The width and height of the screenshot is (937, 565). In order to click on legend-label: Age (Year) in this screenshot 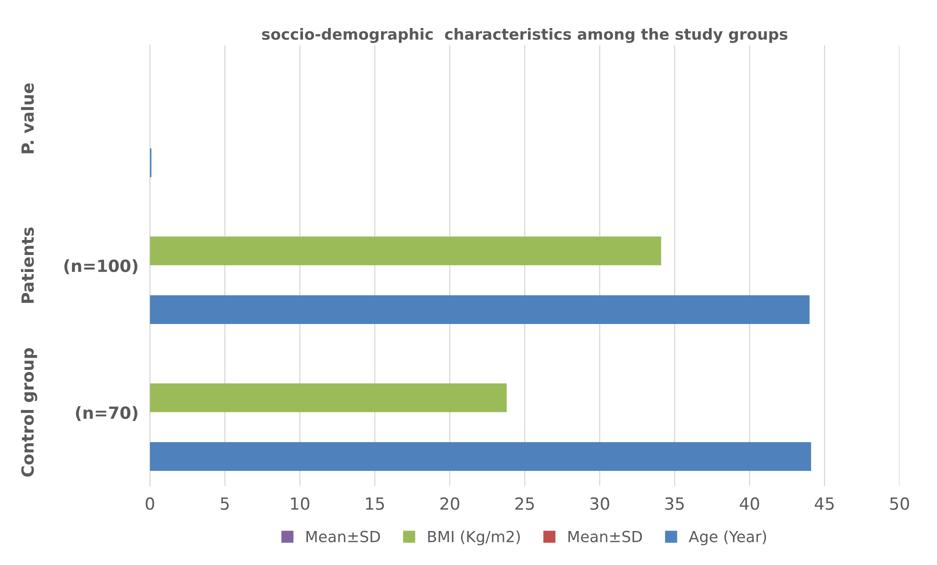, I will do `click(727, 538)`.